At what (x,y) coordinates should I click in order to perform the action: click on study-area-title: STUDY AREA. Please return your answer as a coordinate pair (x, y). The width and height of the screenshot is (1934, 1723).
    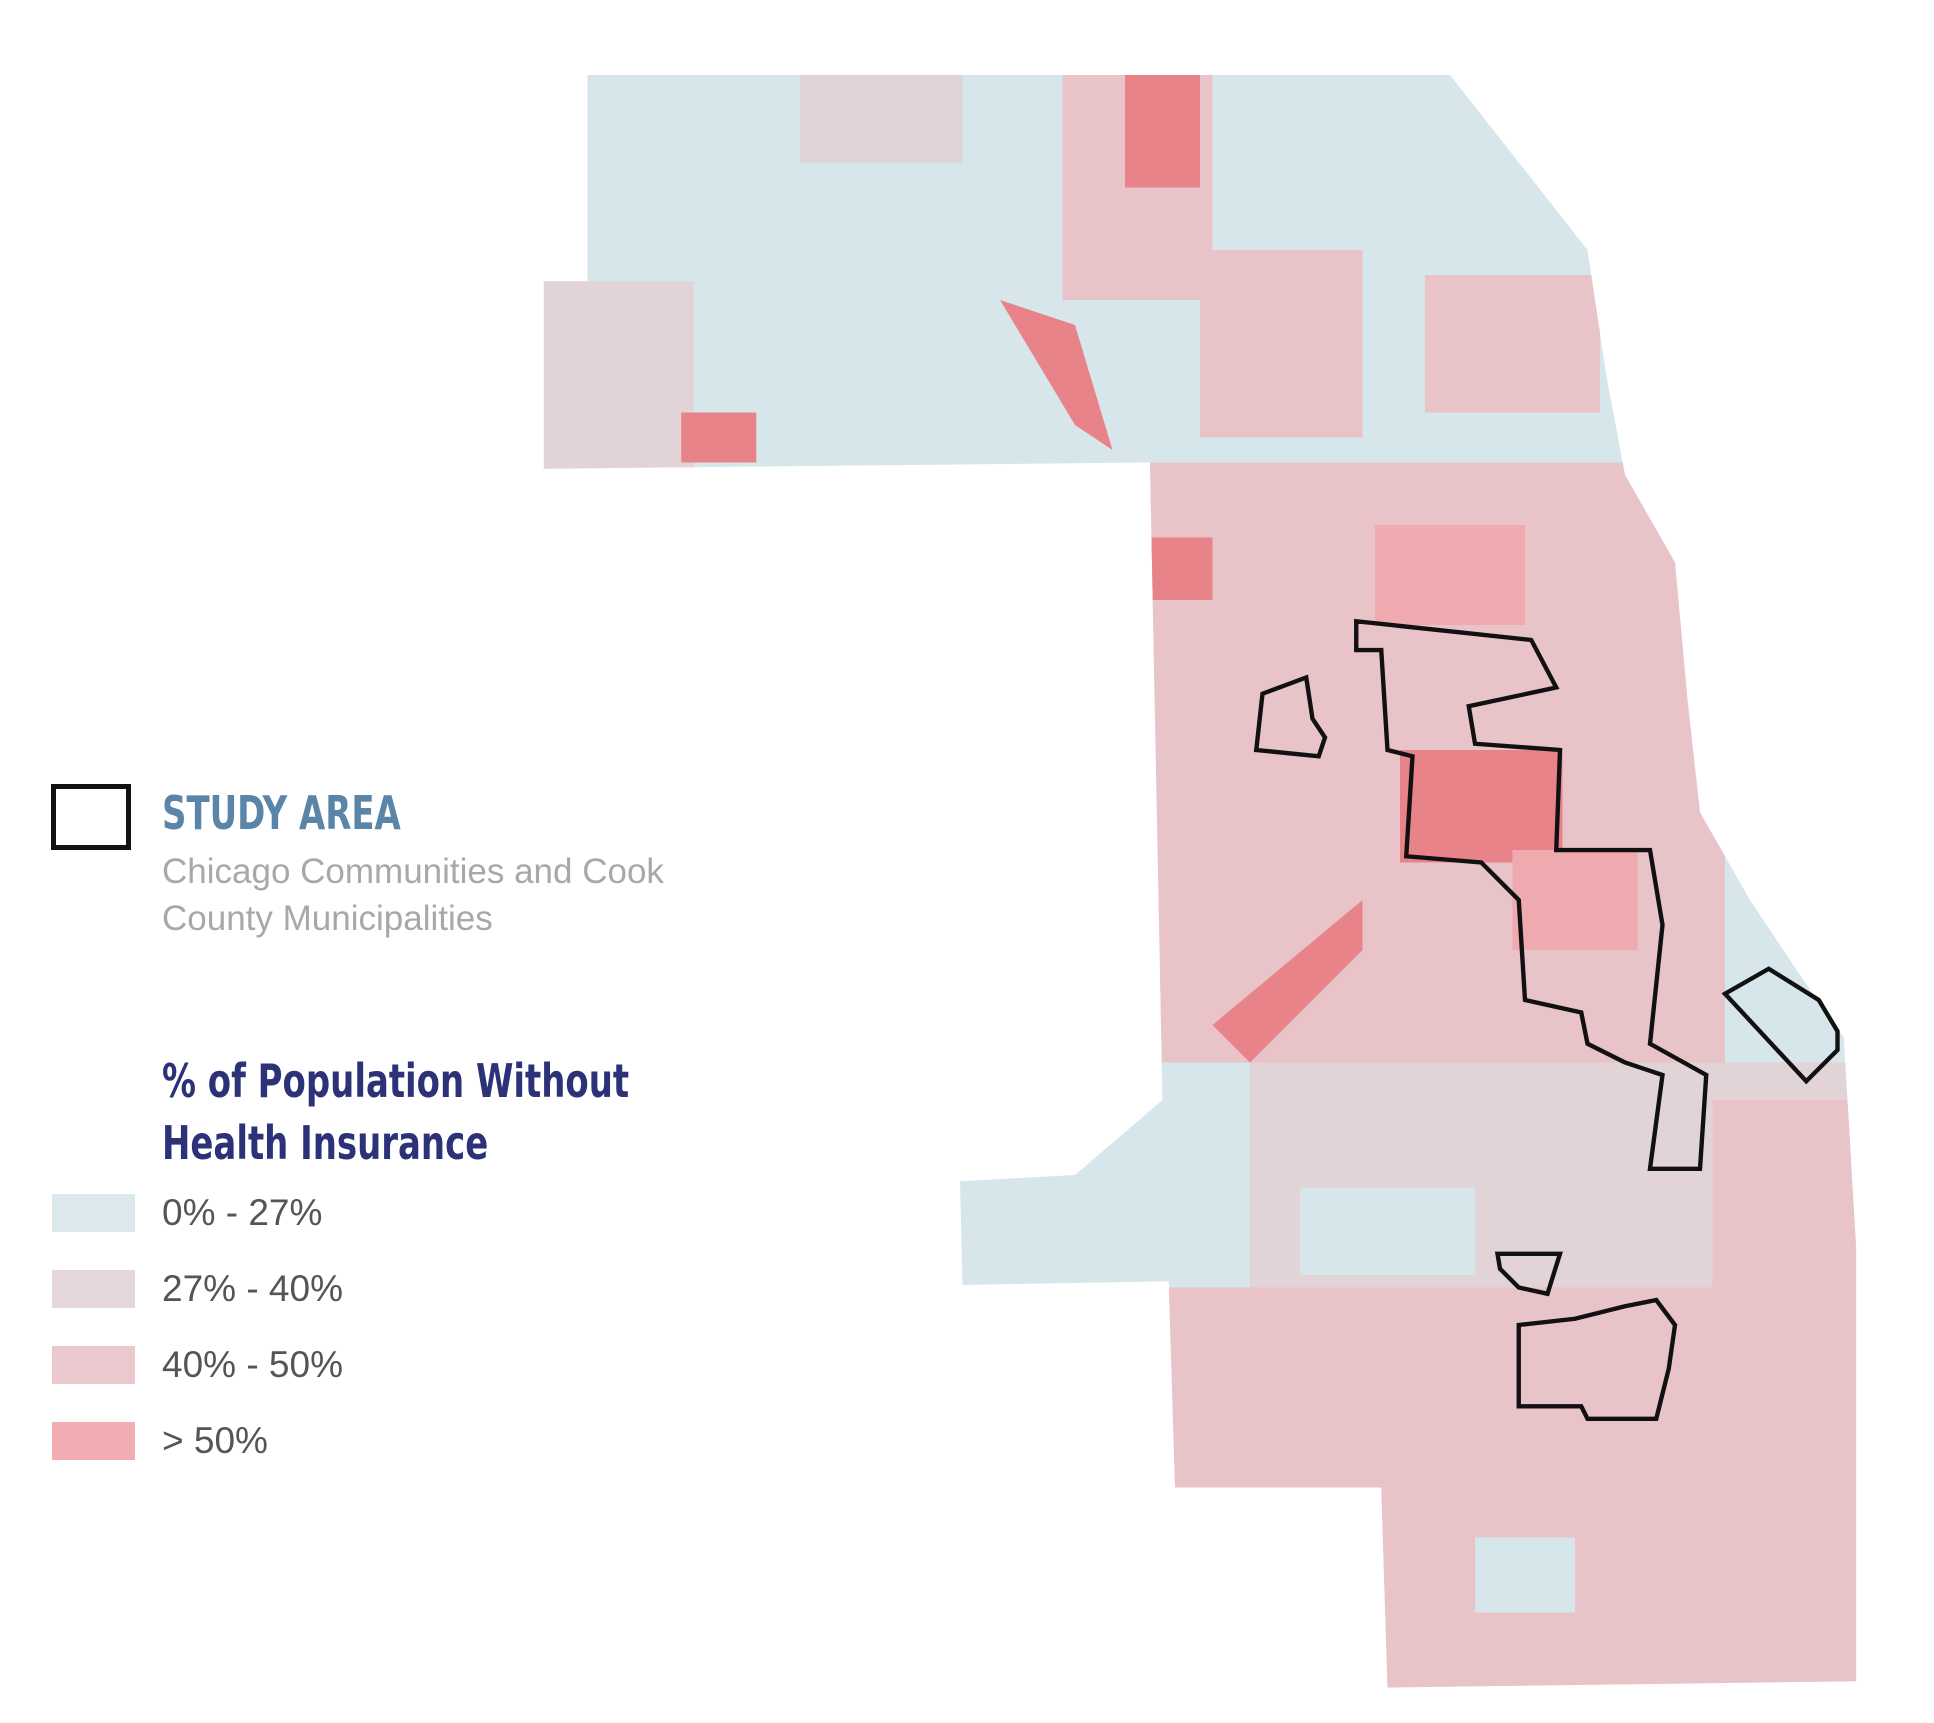
    Looking at the image, I should click on (281, 813).